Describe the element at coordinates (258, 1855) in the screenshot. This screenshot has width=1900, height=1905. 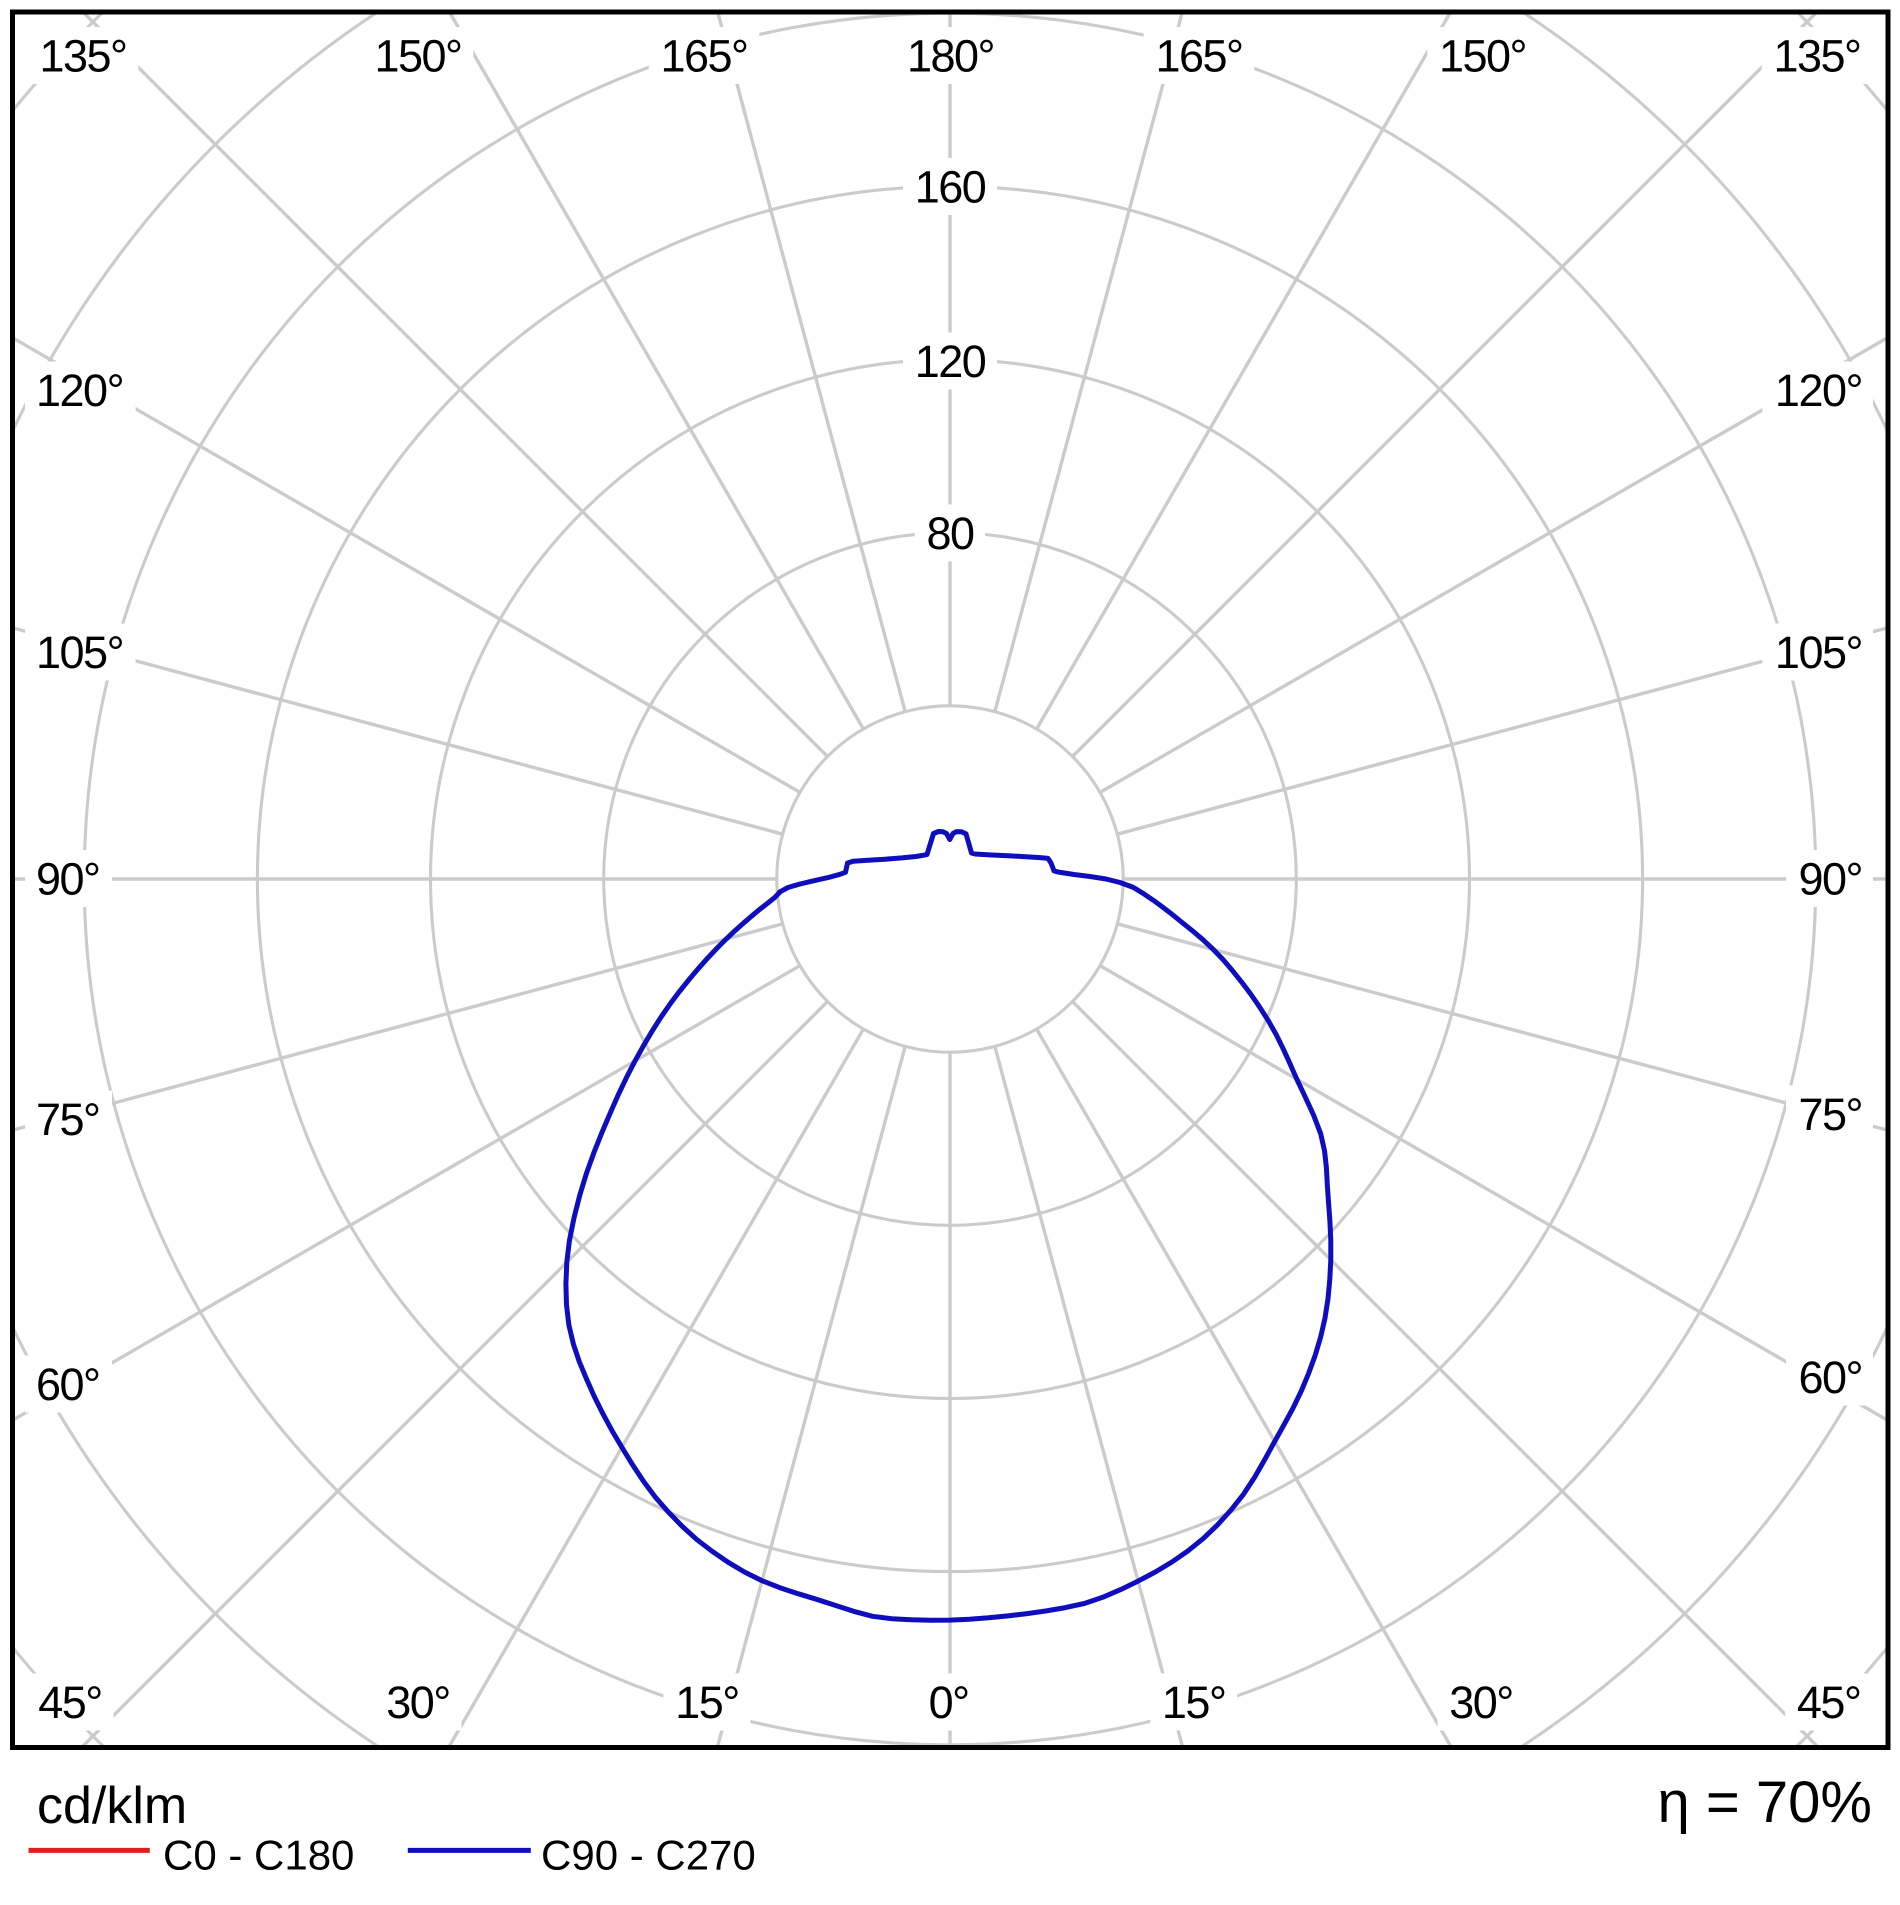
I see `svg-text: C0 - C180` at that location.